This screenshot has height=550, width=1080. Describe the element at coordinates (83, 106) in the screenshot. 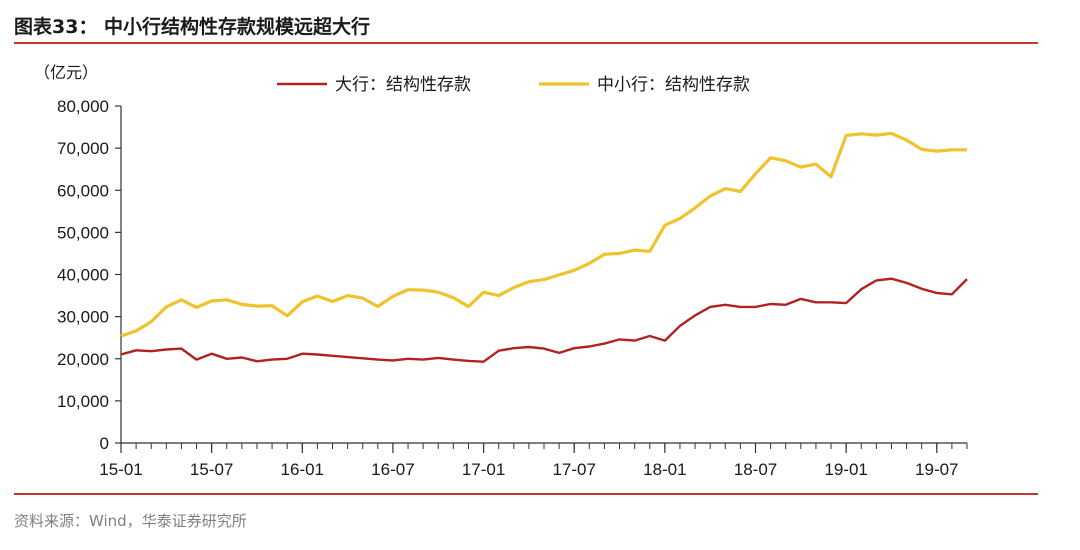

I see `y-tick-label: 80,000` at that location.